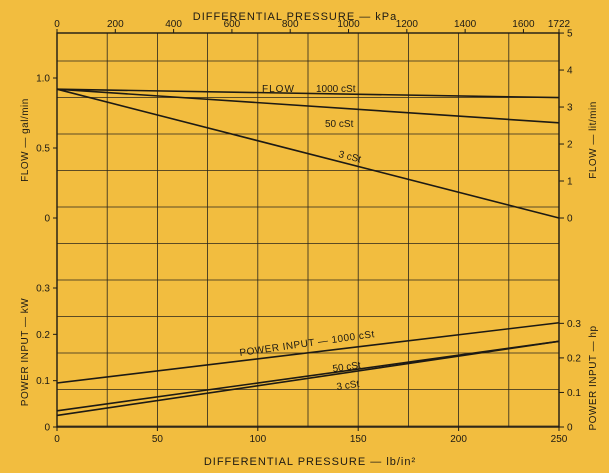 Image resolution: width=609 pixels, height=473 pixels. I want to click on top-tick-label: 1722, so click(559, 24).